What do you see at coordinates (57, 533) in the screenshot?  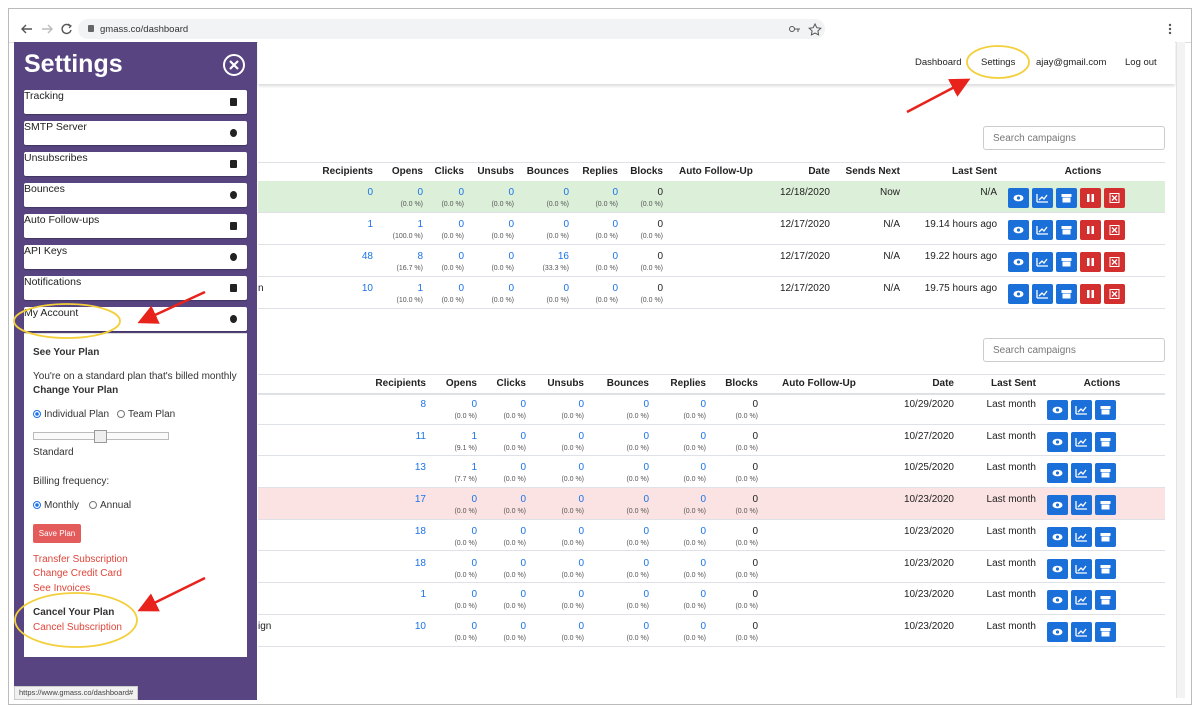 I see `save-button: Save Plan` at bounding box center [57, 533].